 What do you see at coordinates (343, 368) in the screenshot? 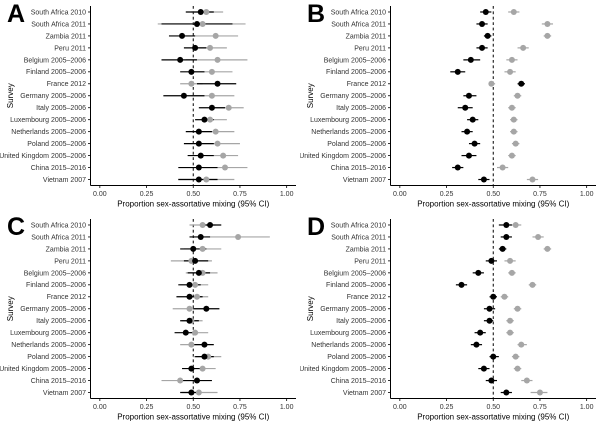
I see `row-label: United Kingdom 2005–2006` at bounding box center [343, 368].